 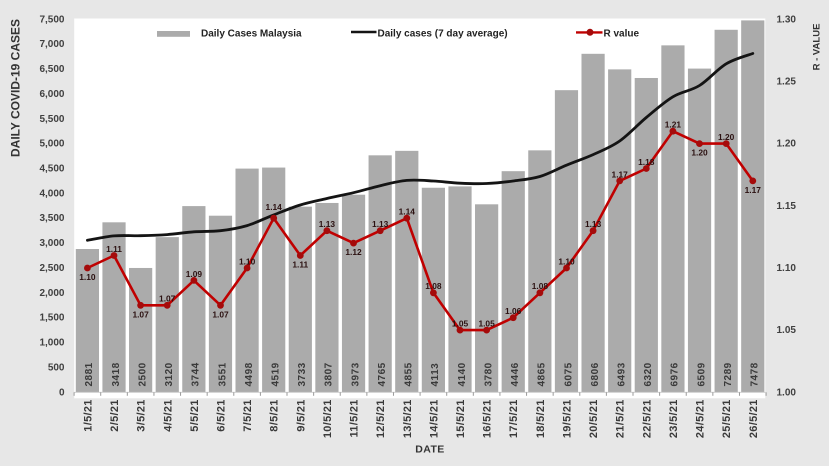 What do you see at coordinates (540, 286) in the screenshot?
I see `svg-text: 1.08` at bounding box center [540, 286].